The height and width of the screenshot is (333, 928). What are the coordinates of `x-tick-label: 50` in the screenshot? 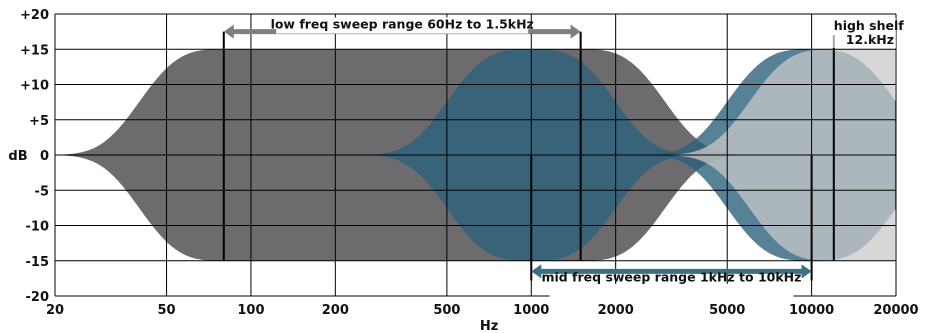 It's located at (167, 310).